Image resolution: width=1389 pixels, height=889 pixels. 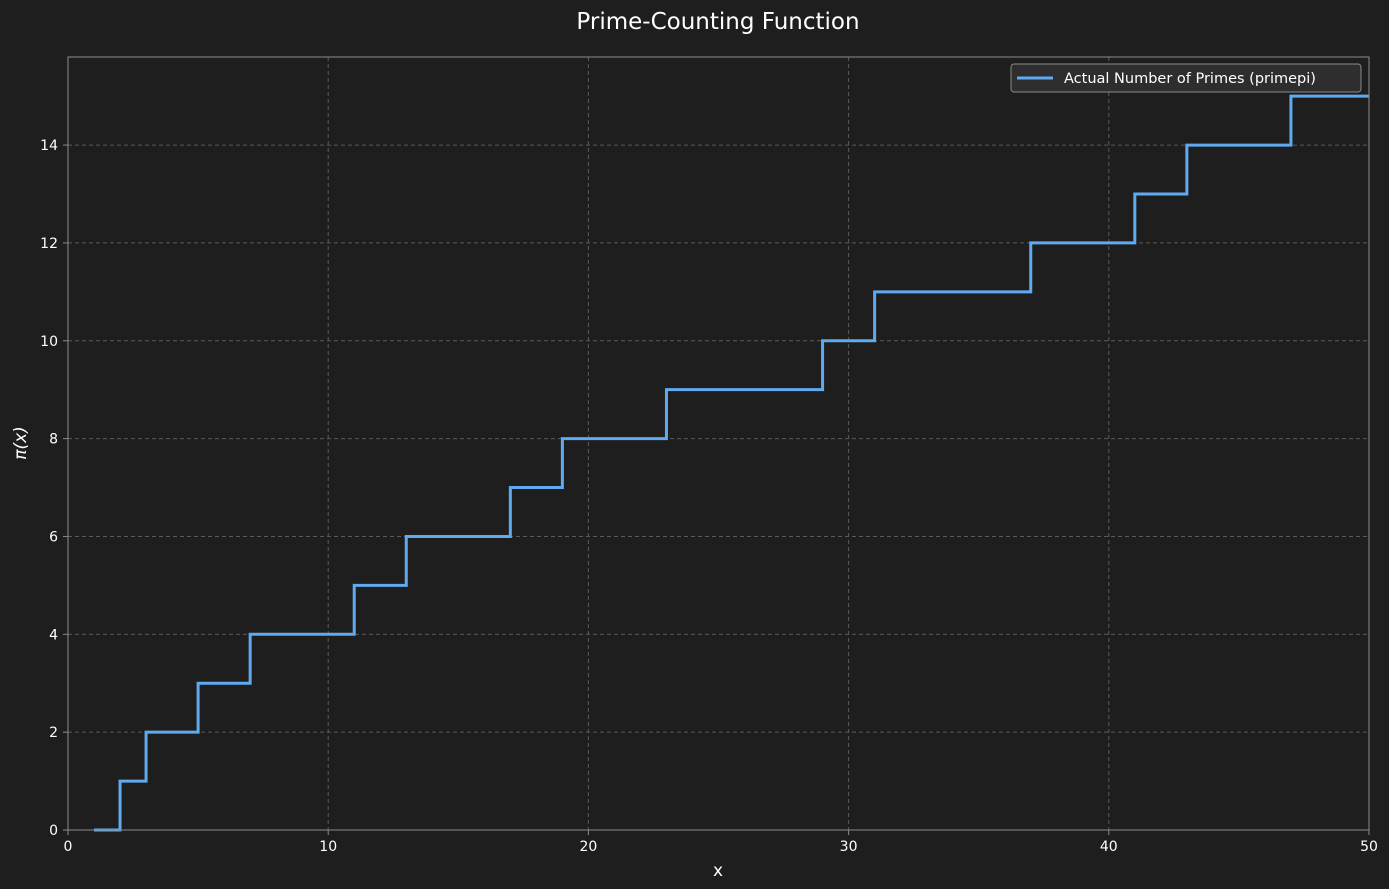 What do you see at coordinates (53, 537) in the screenshot?
I see `y-tick-label: 6` at bounding box center [53, 537].